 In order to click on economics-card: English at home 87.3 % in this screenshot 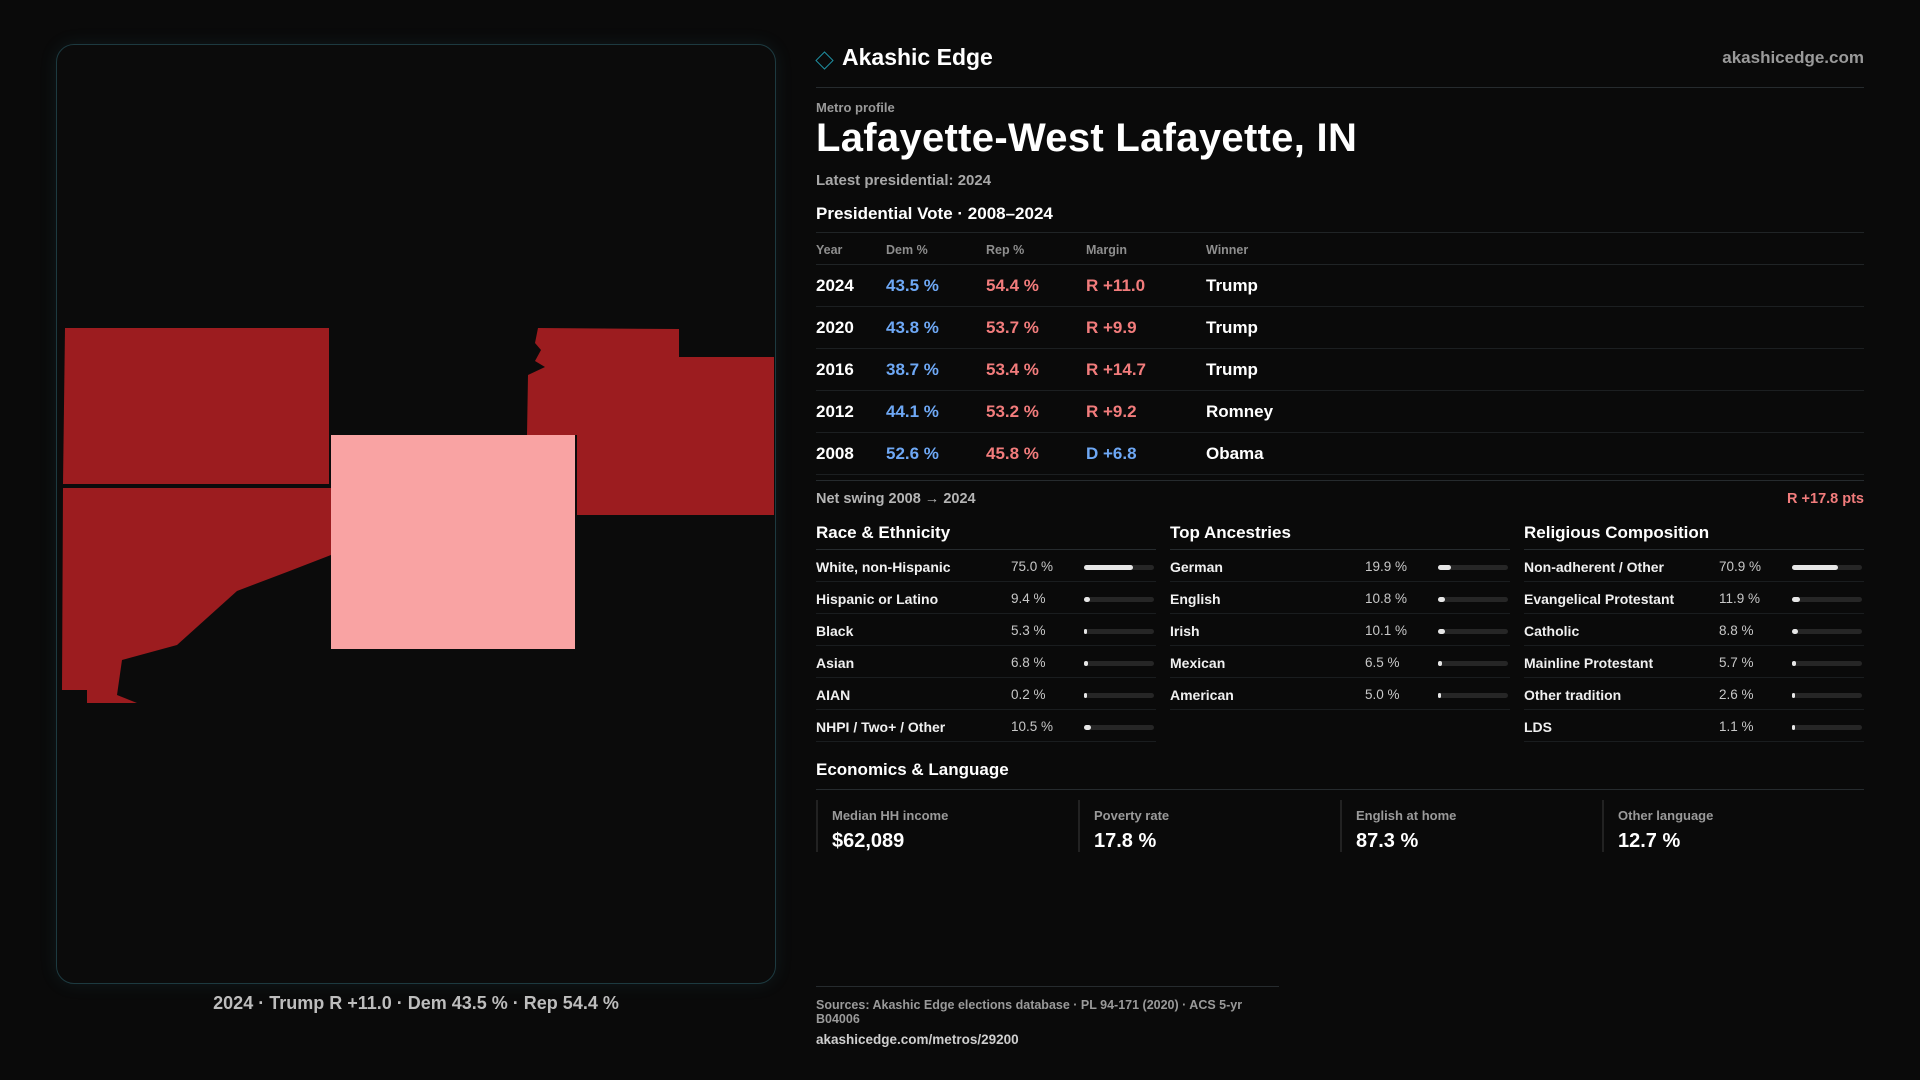, I will do `click(1471, 826)`.